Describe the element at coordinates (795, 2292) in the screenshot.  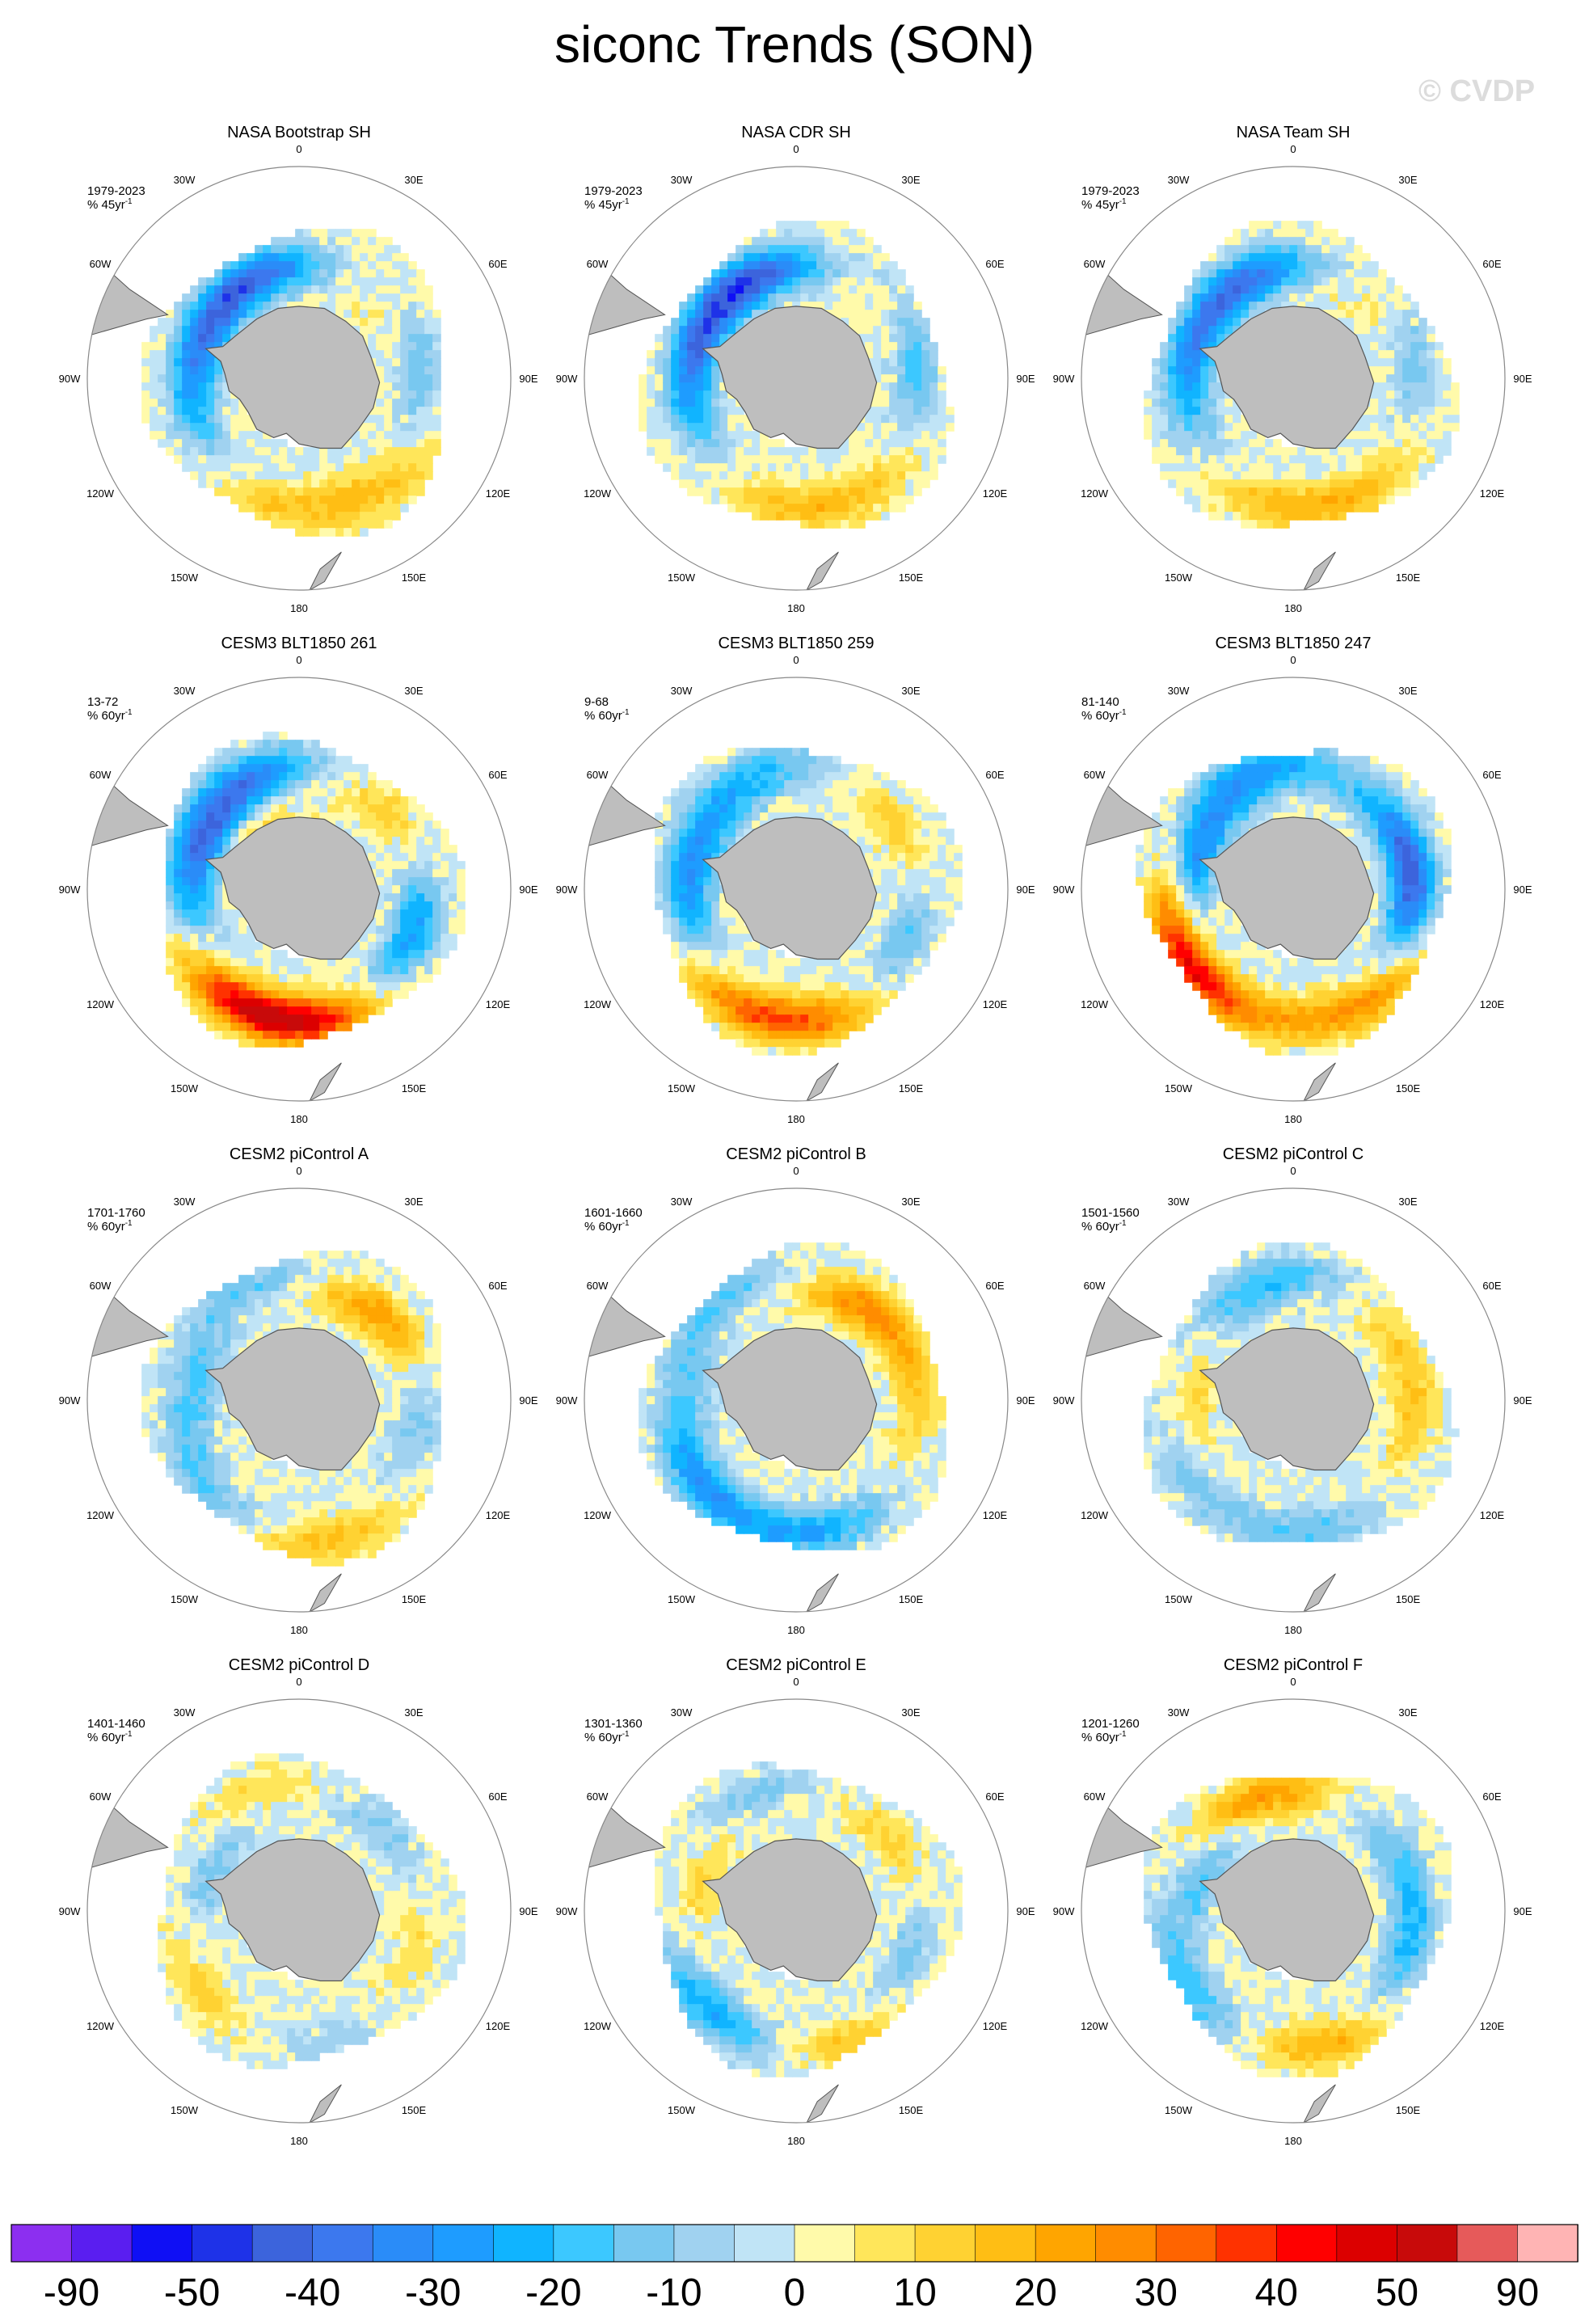
I see `colorbar-label: 0` at that location.